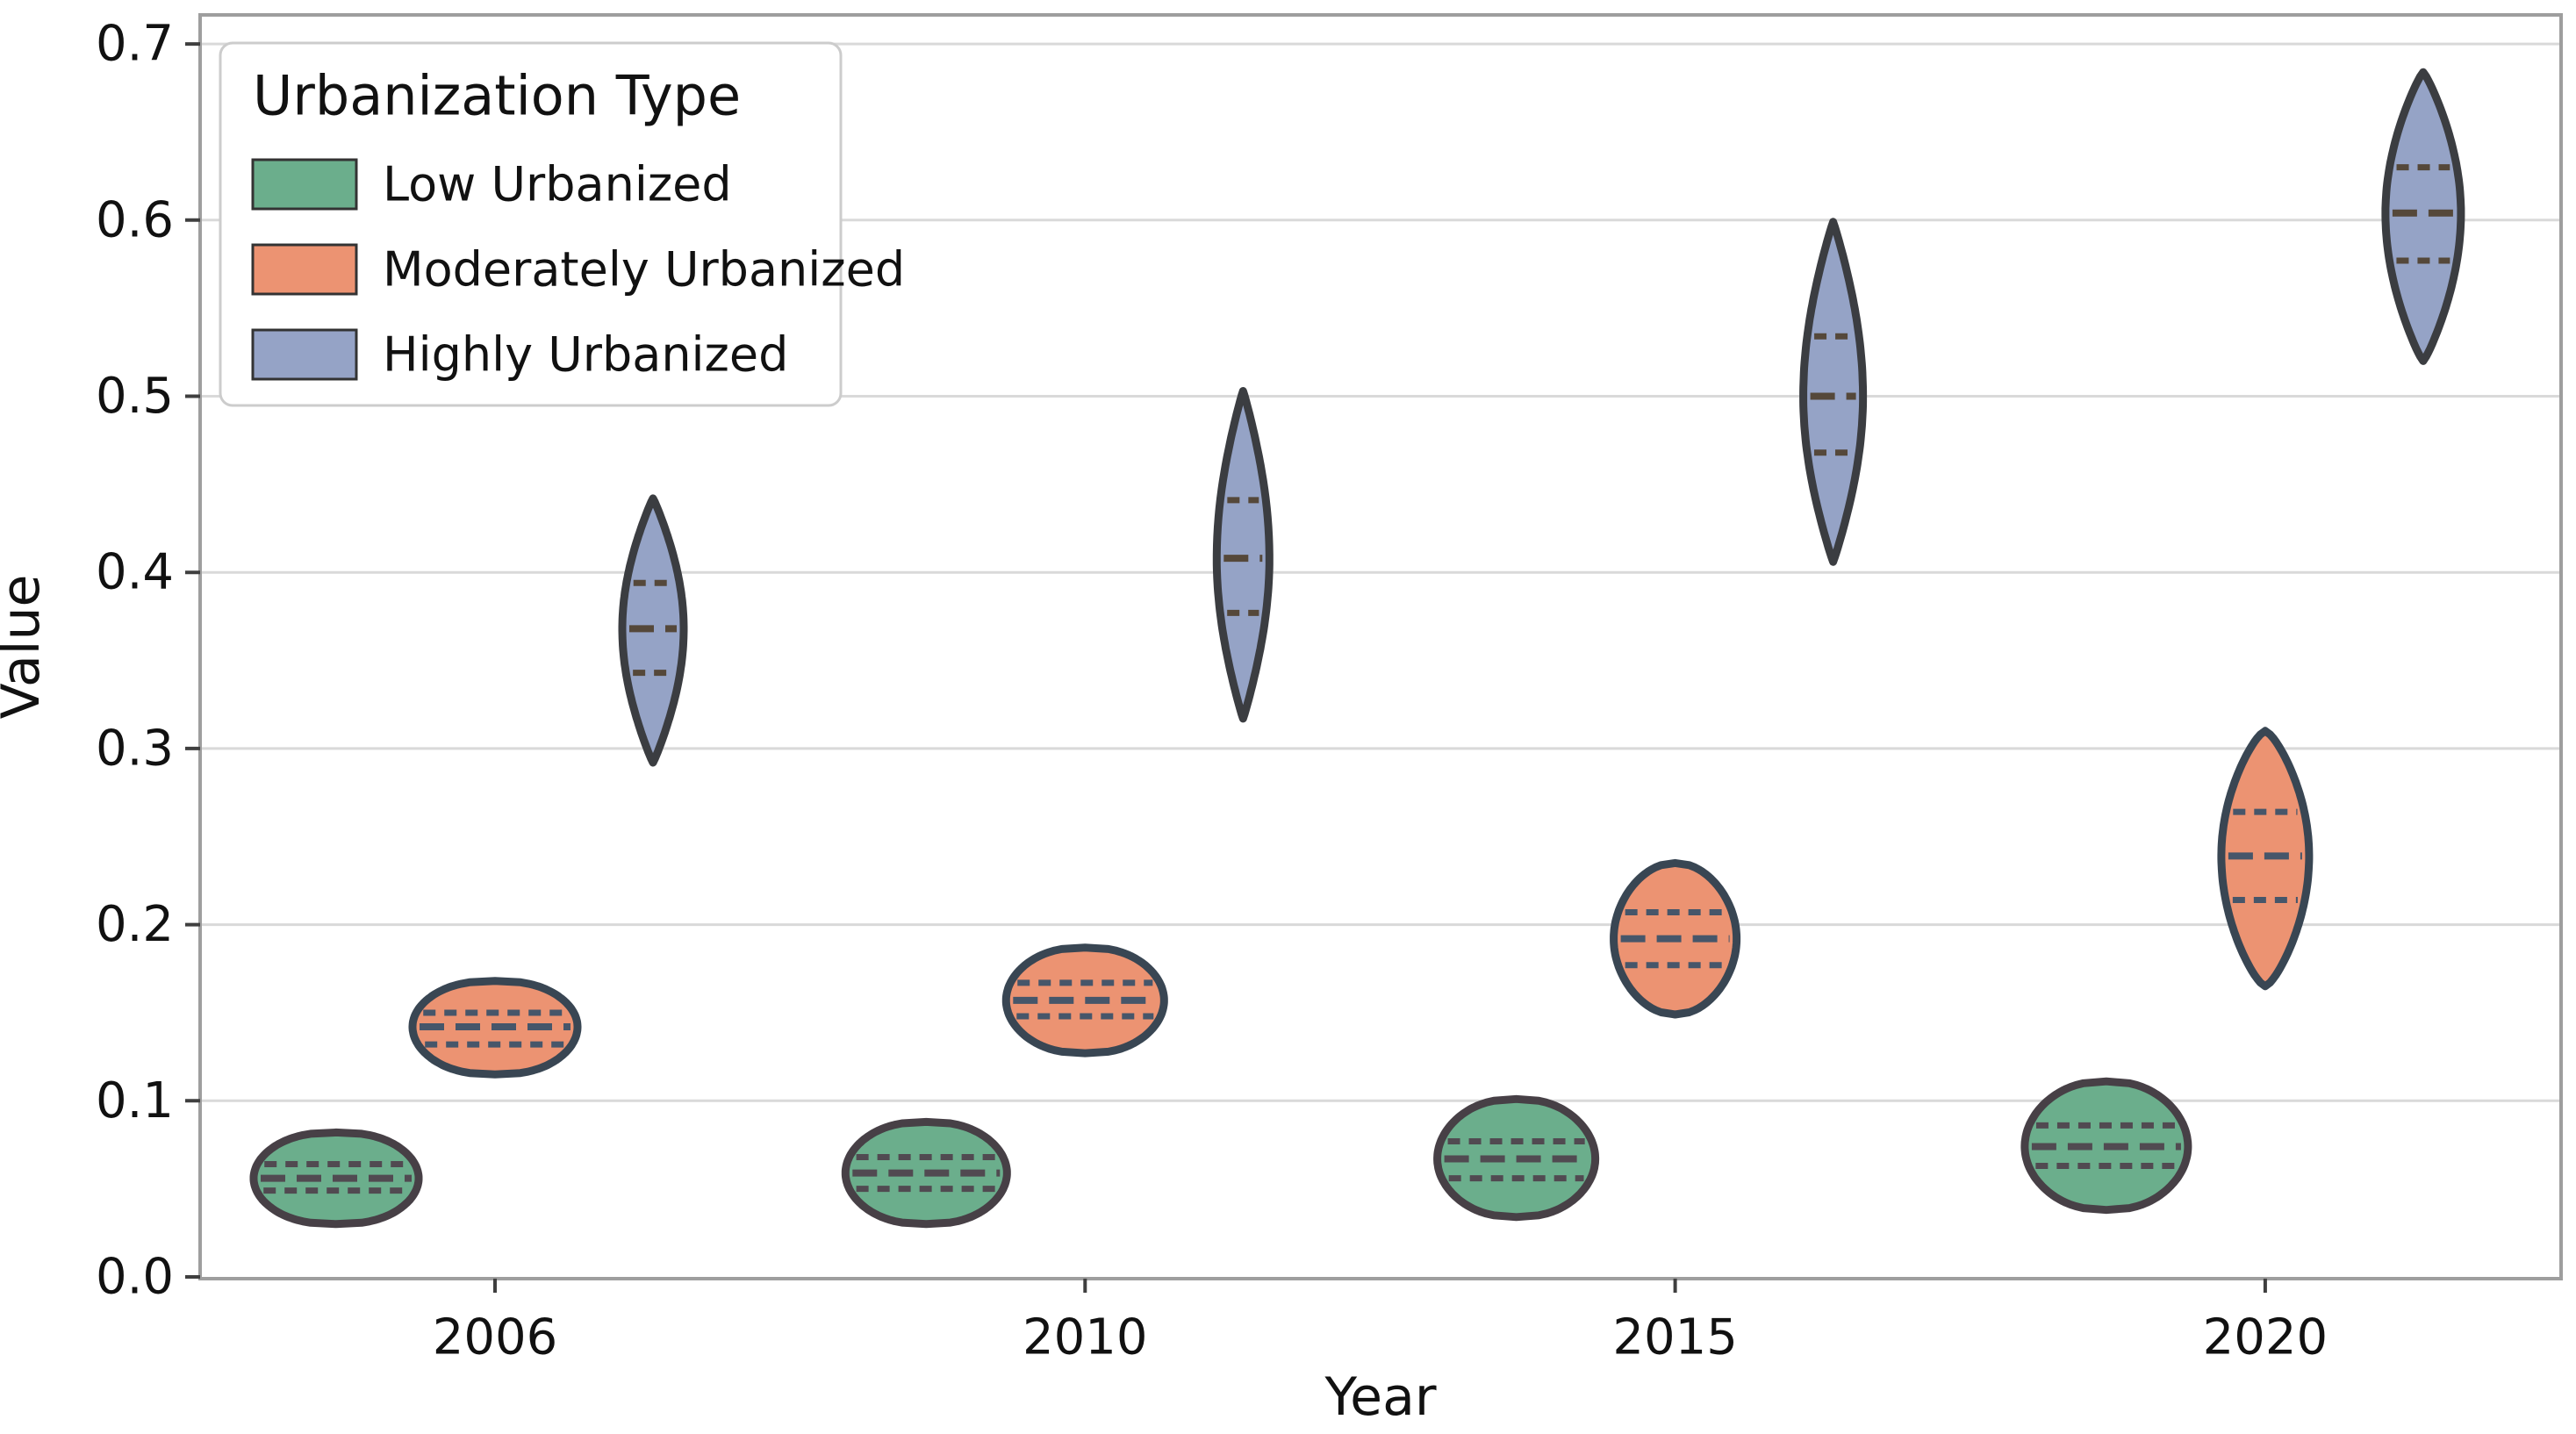 This screenshot has height=1434, width=2576. I want to click on x-tick-label: 2006, so click(495, 1337).